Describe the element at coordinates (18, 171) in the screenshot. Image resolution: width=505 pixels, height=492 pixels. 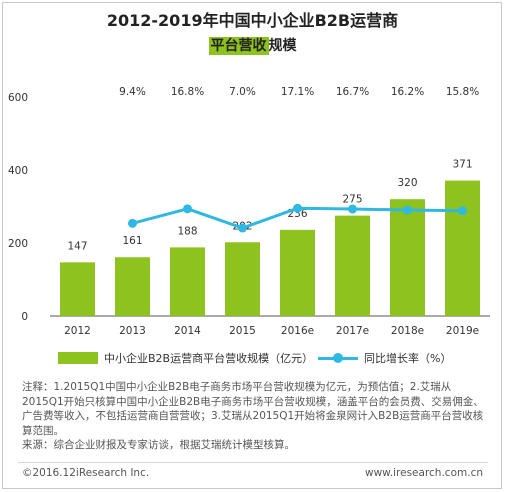
I see `y-tick-label: 400` at that location.